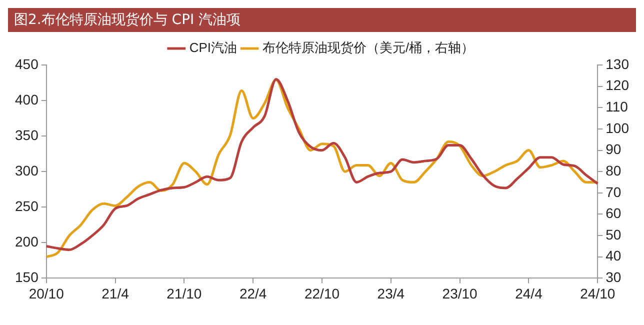 Image resolution: width=644 pixels, height=325 pixels. What do you see at coordinates (213, 48) in the screenshot?
I see `legend-label: CPI汽油` at bounding box center [213, 48].